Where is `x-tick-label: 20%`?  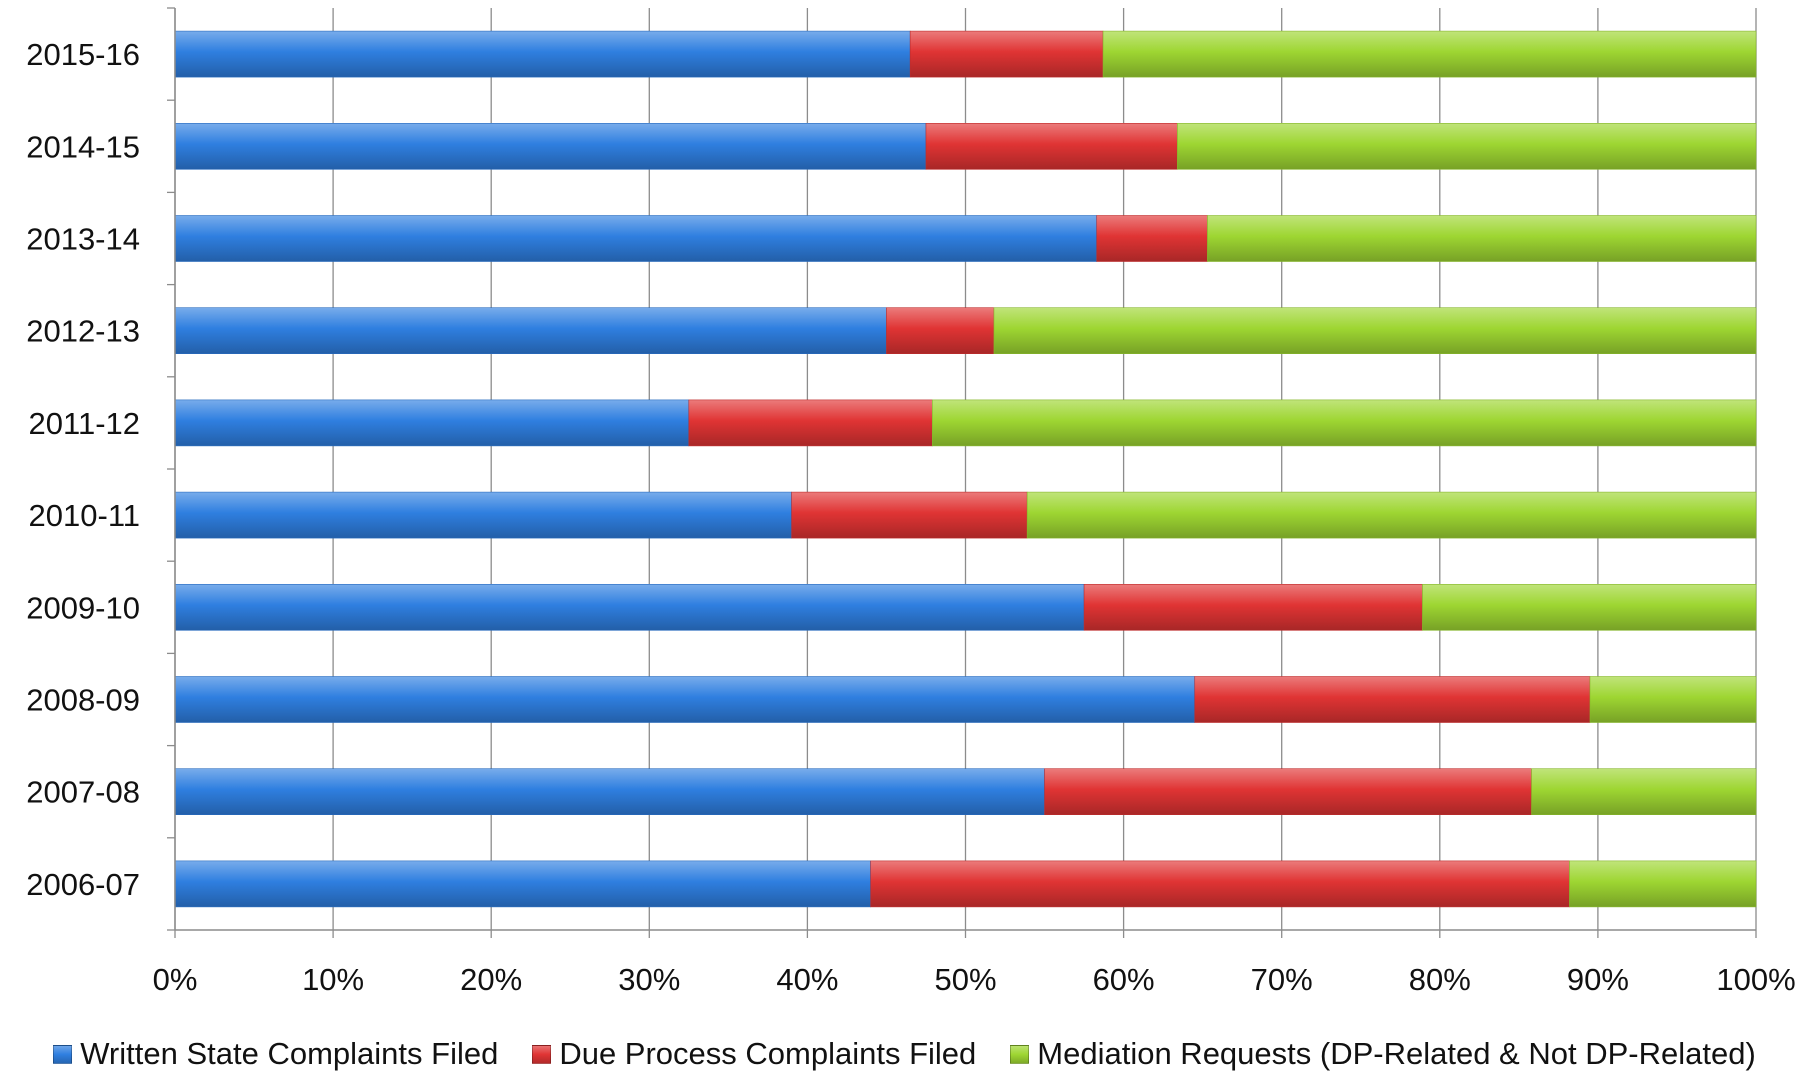 x-tick-label: 20% is located at coordinates (491, 979).